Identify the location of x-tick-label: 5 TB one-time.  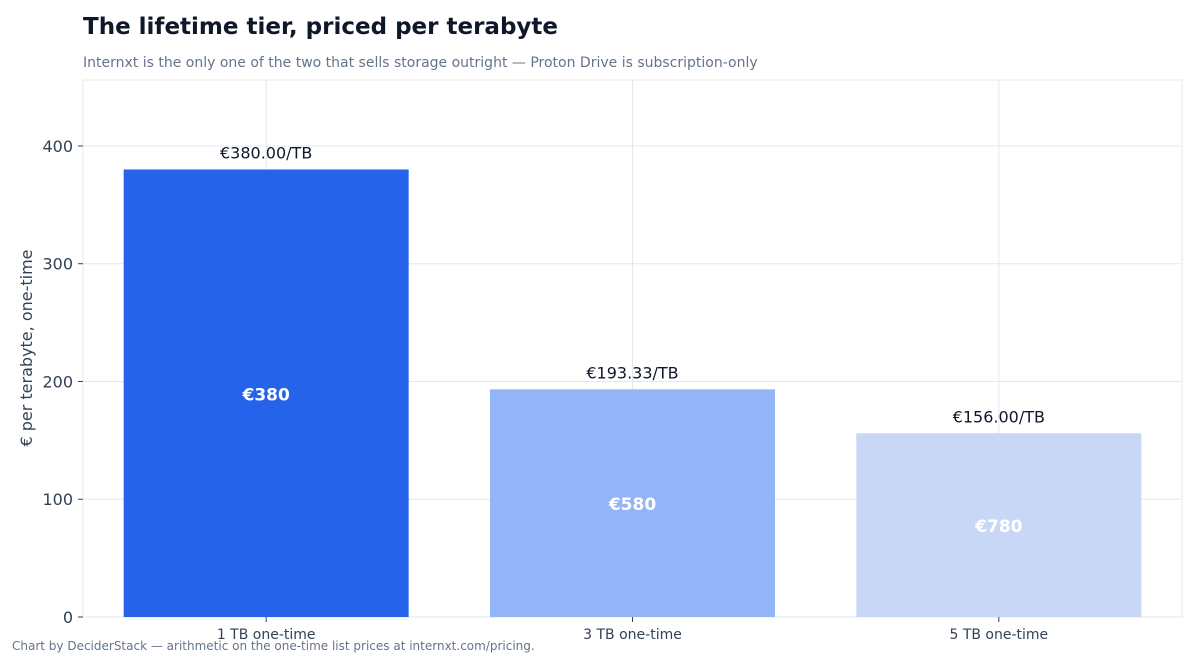
(998, 635).